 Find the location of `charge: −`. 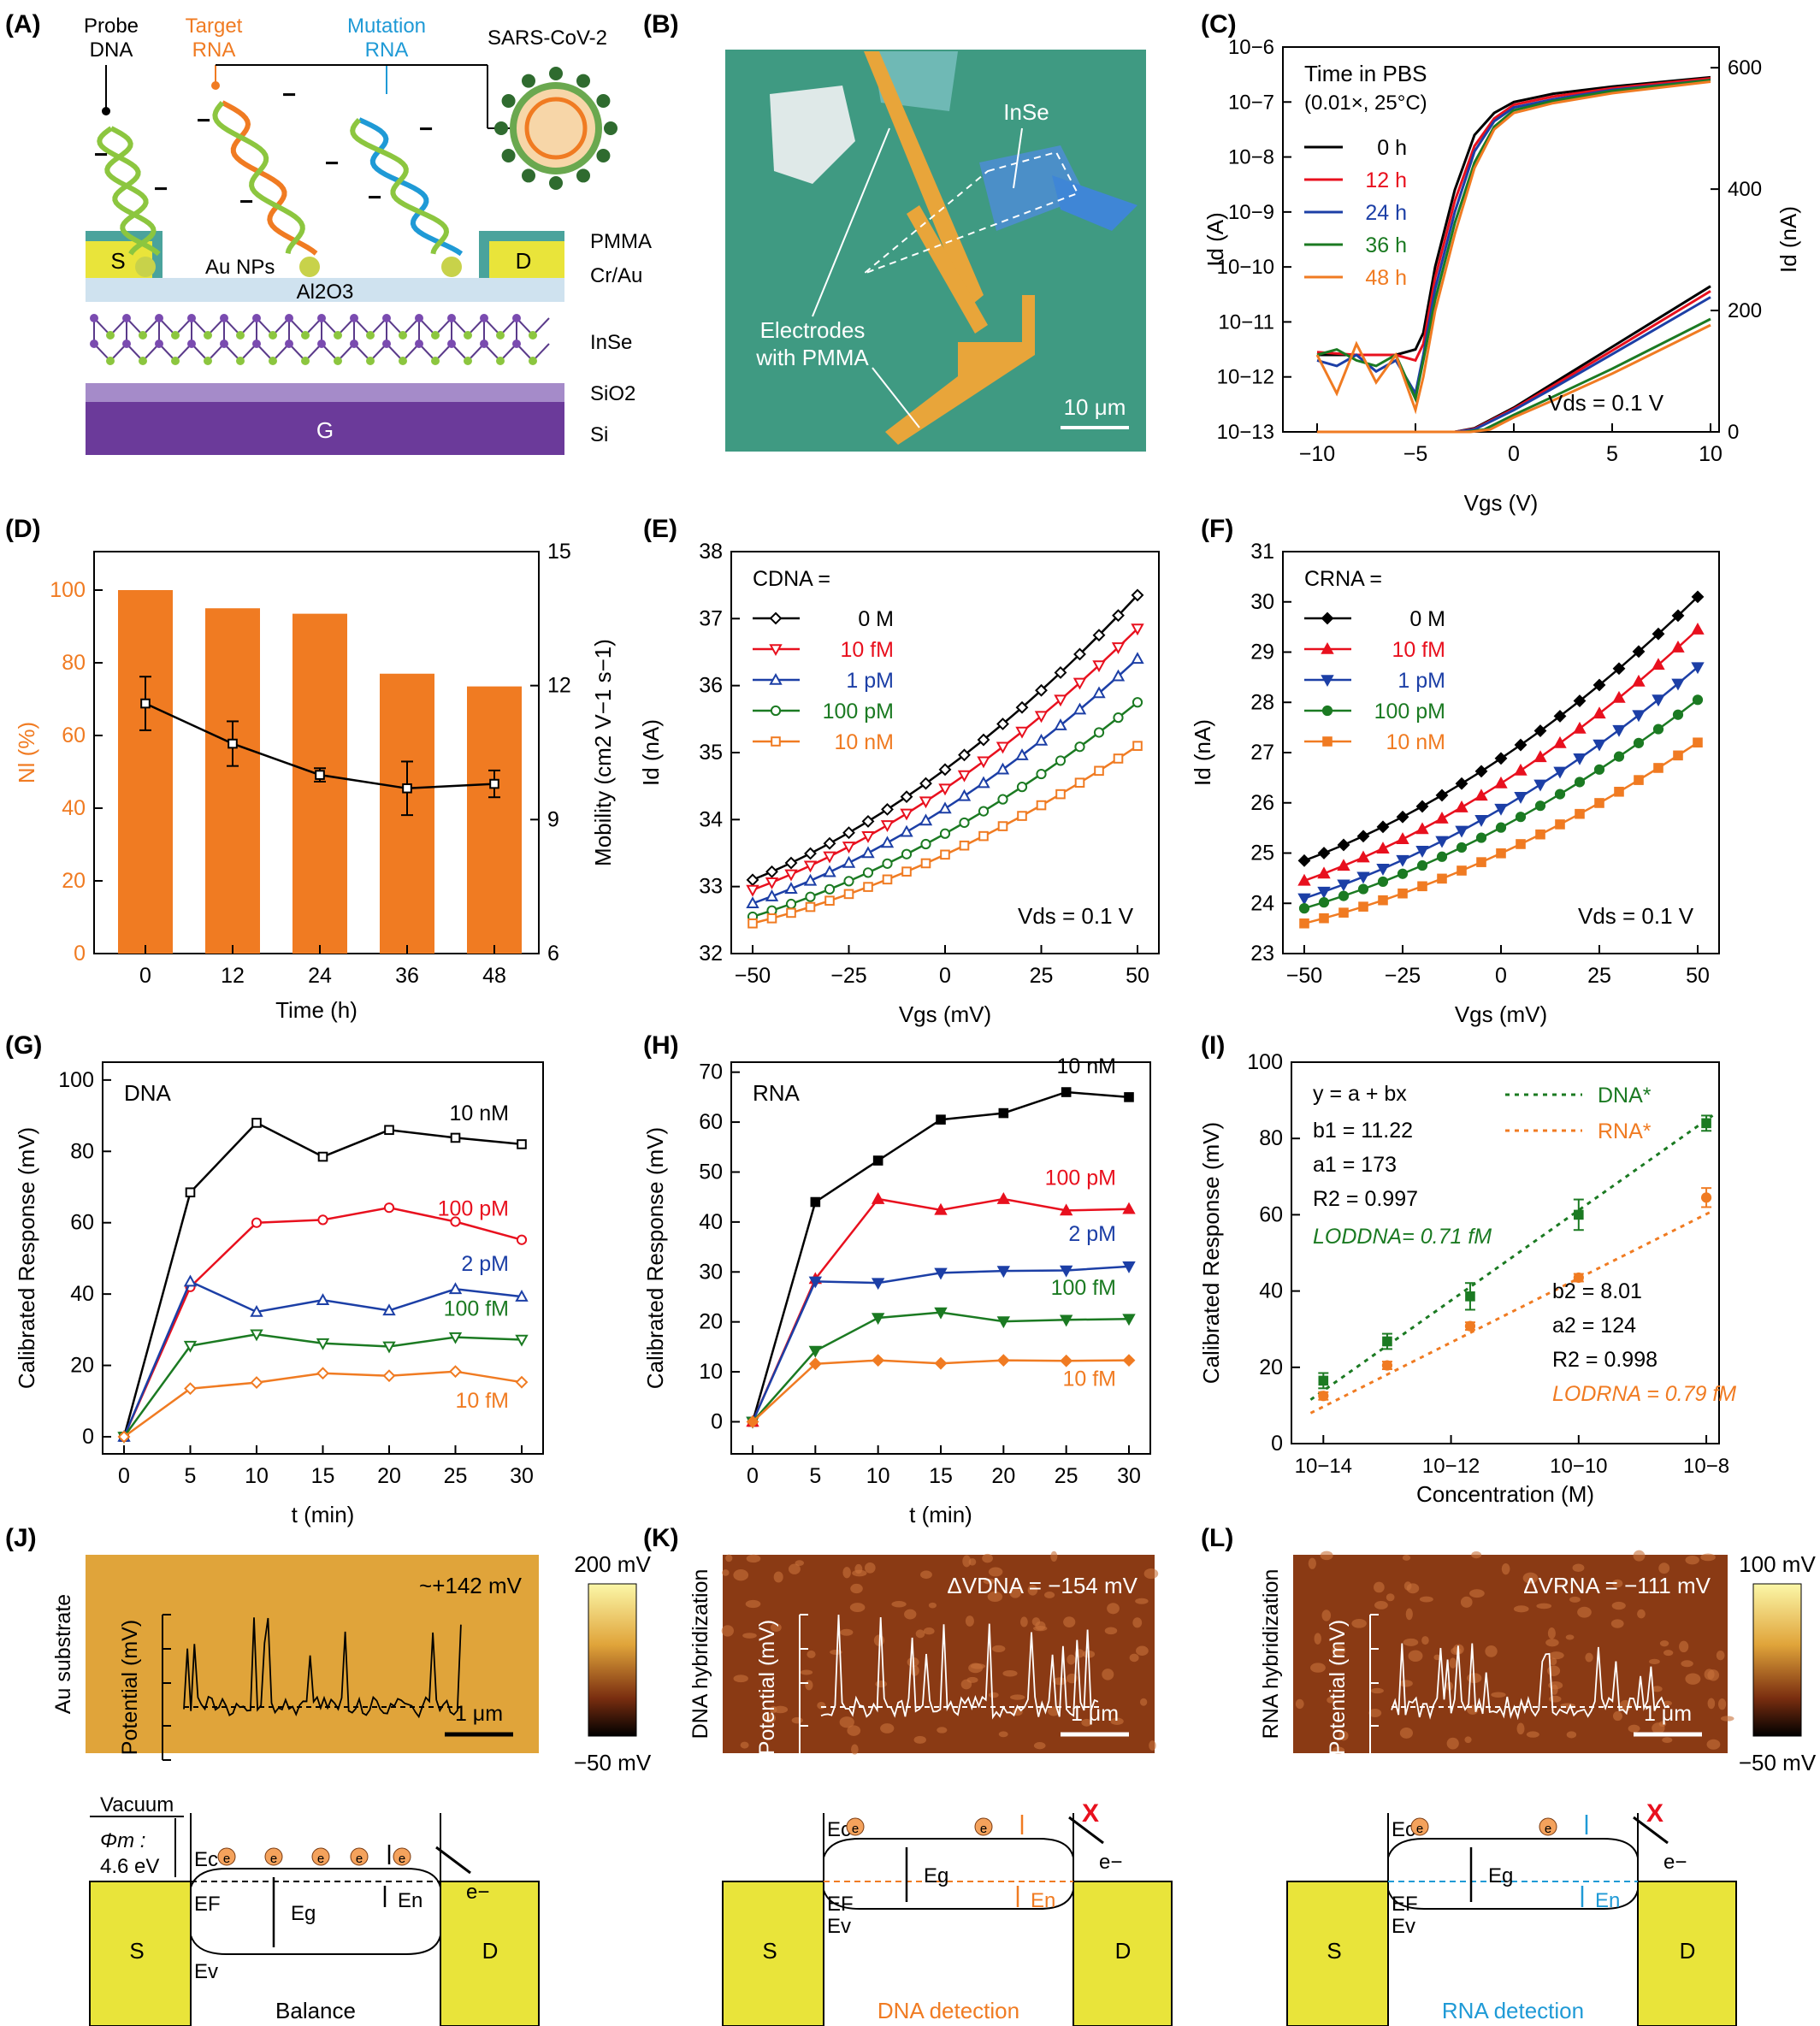

charge: − is located at coordinates (289, 94).